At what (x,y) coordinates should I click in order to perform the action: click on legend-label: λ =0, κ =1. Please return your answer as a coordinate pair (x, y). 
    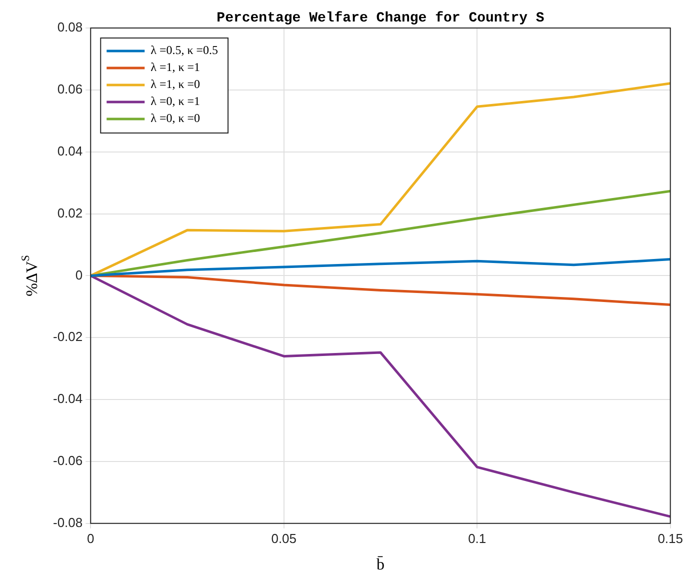
    Looking at the image, I should click on (175, 101).